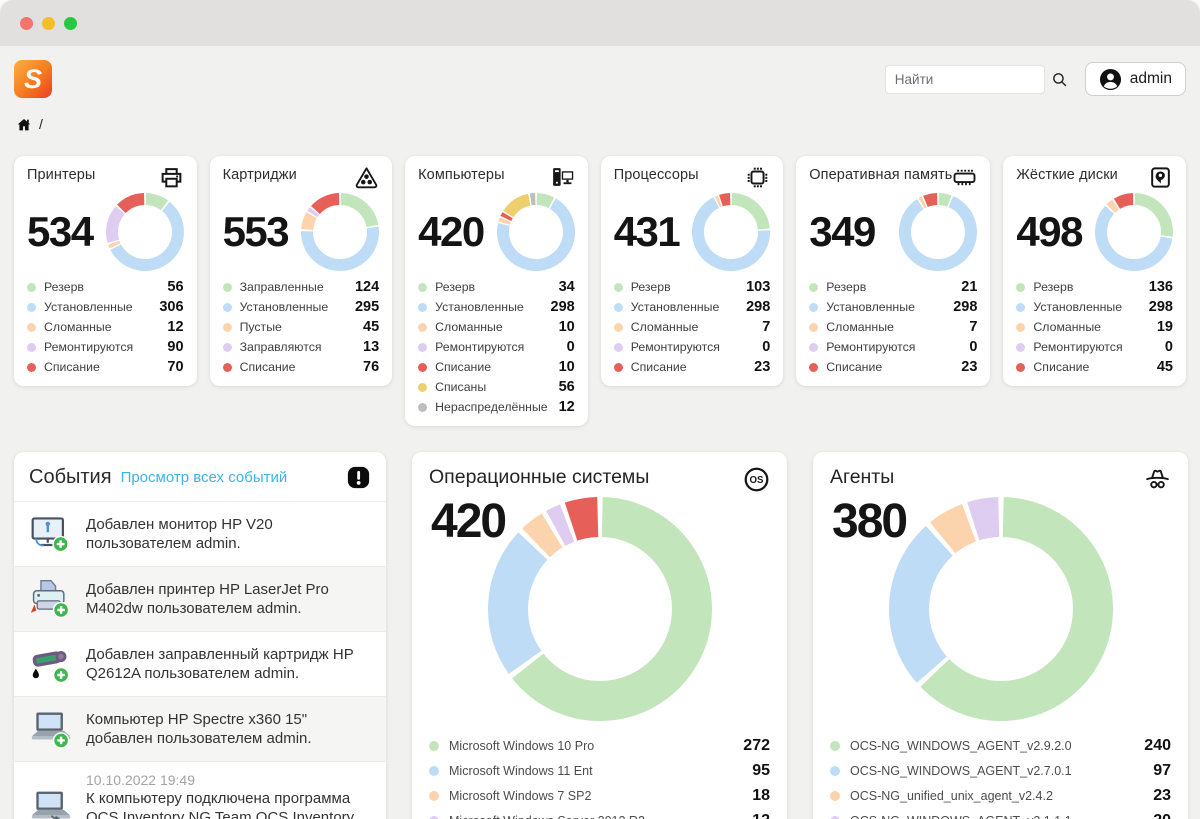  I want to click on legend-value: 34, so click(566, 287).